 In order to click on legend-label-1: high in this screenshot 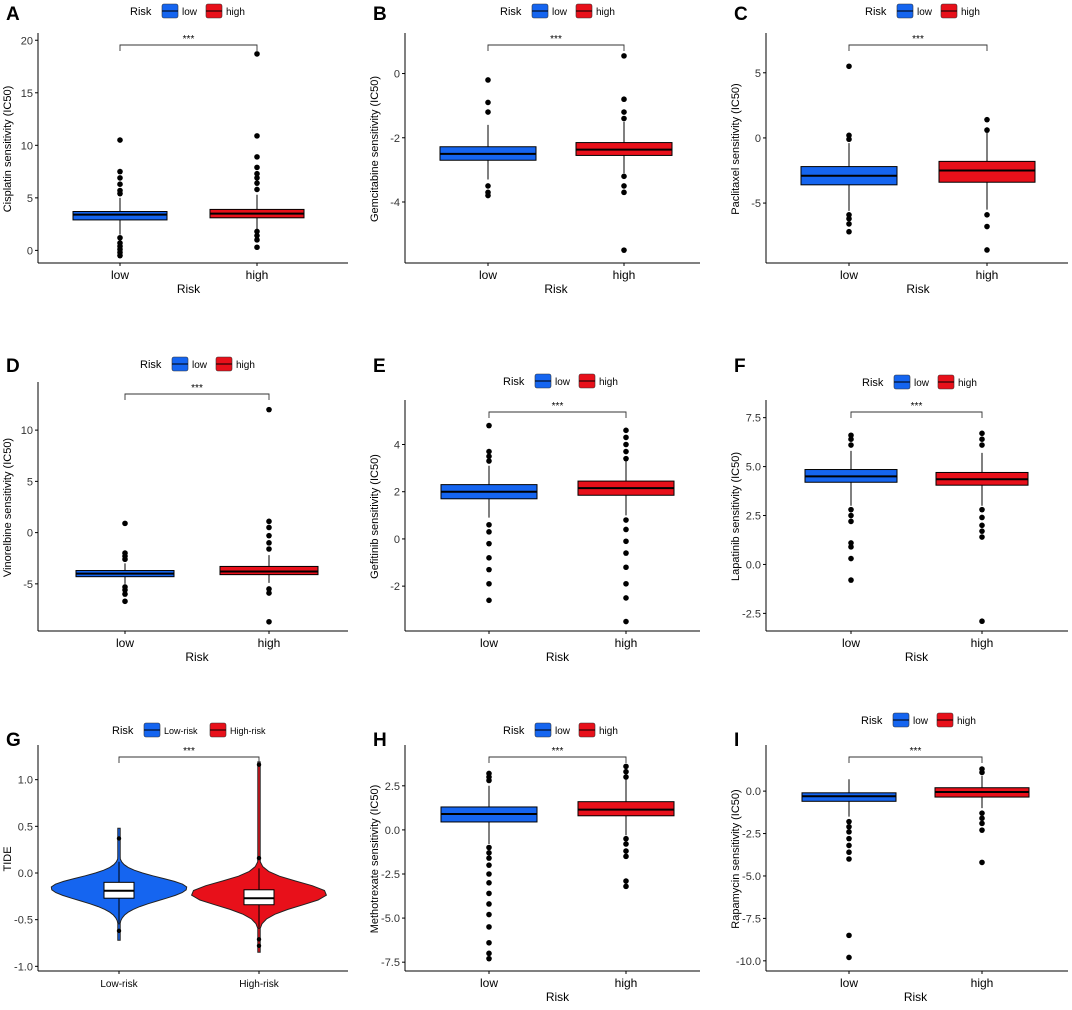, I will do `click(608, 382)`.